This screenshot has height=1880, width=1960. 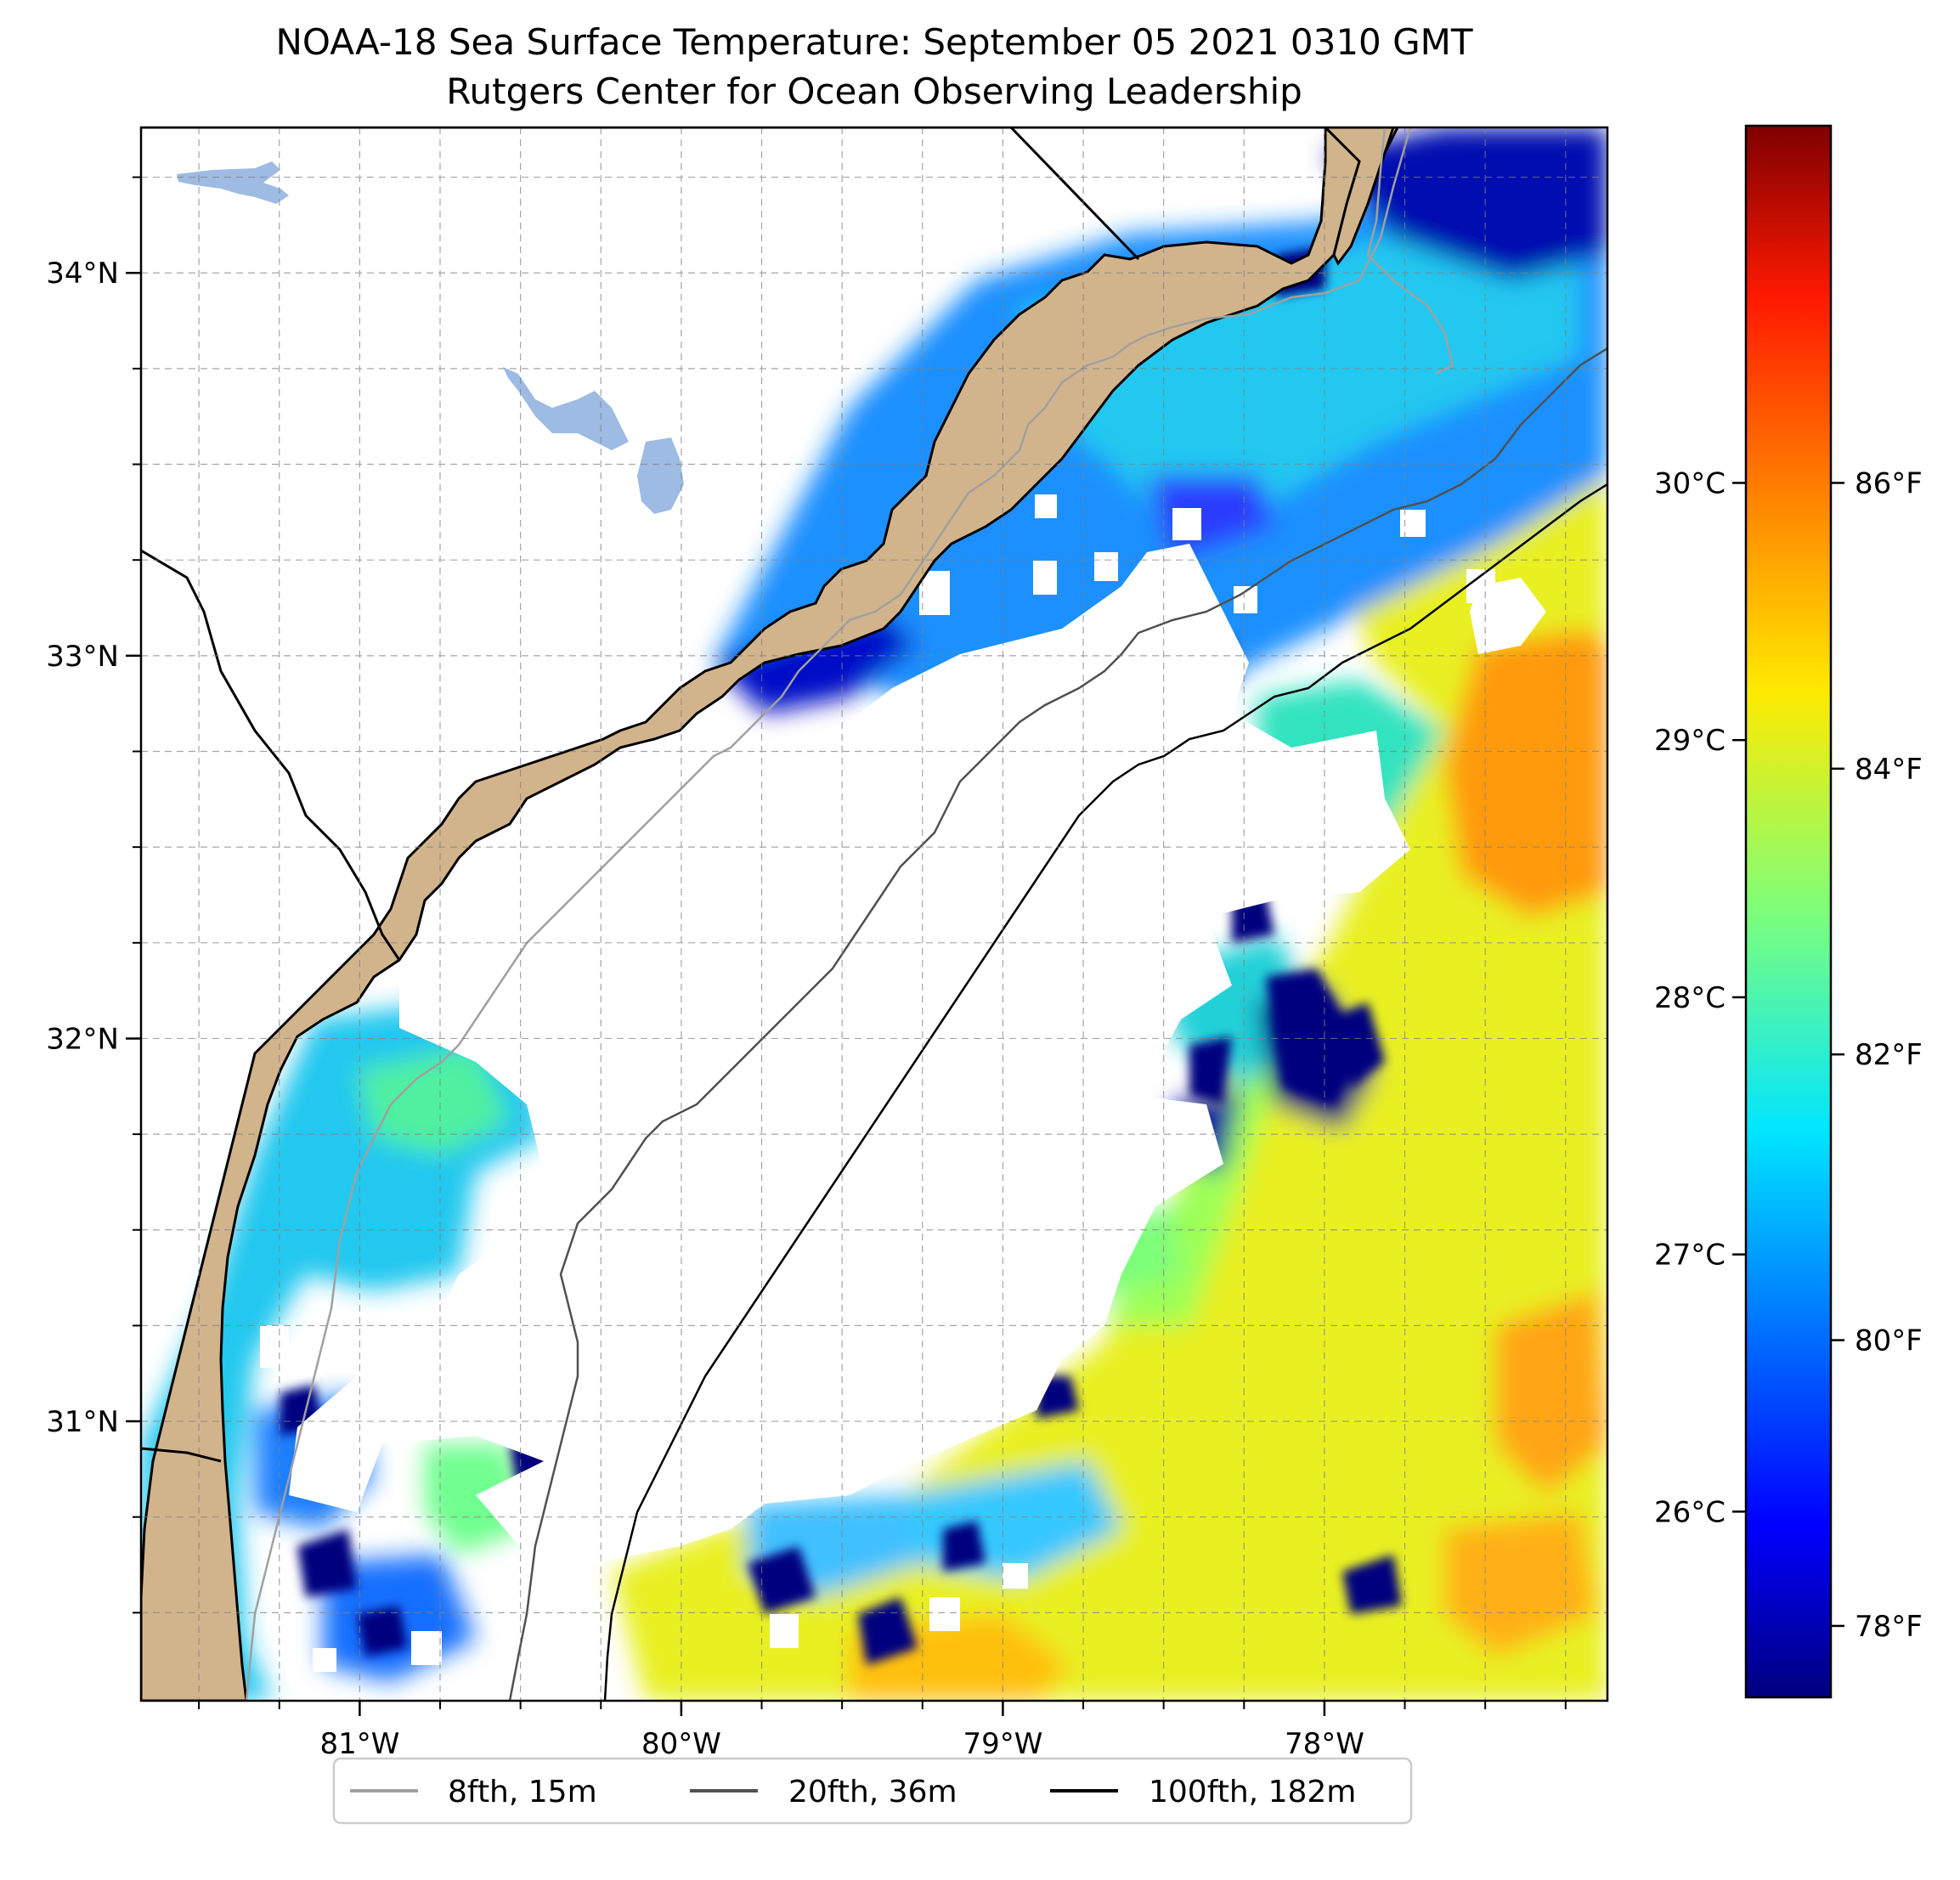 What do you see at coordinates (1253, 1792) in the screenshot?
I see `legend-label-100fth: 100fth, 182m` at bounding box center [1253, 1792].